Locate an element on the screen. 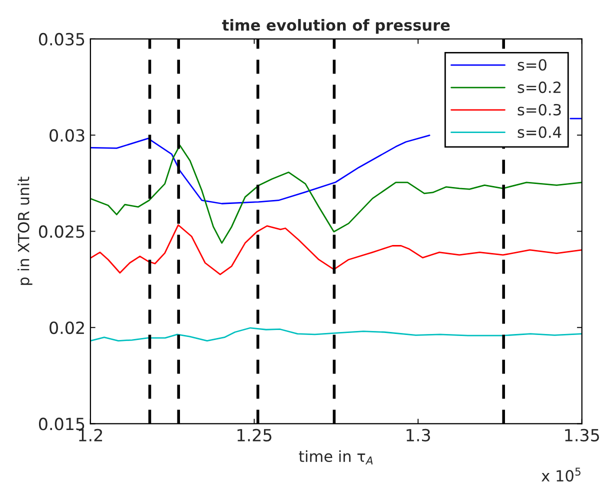 The width and height of the screenshot is (603, 487). legend-label: s=0 is located at coordinates (532, 65).